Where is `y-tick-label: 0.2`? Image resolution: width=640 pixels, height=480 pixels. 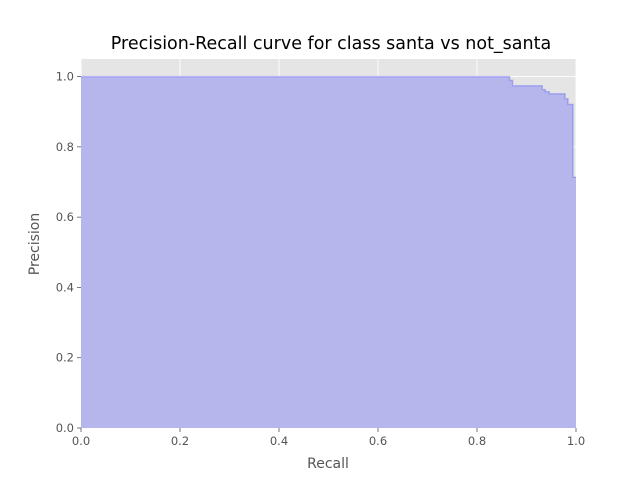
y-tick-label: 0.2 is located at coordinates (65, 358).